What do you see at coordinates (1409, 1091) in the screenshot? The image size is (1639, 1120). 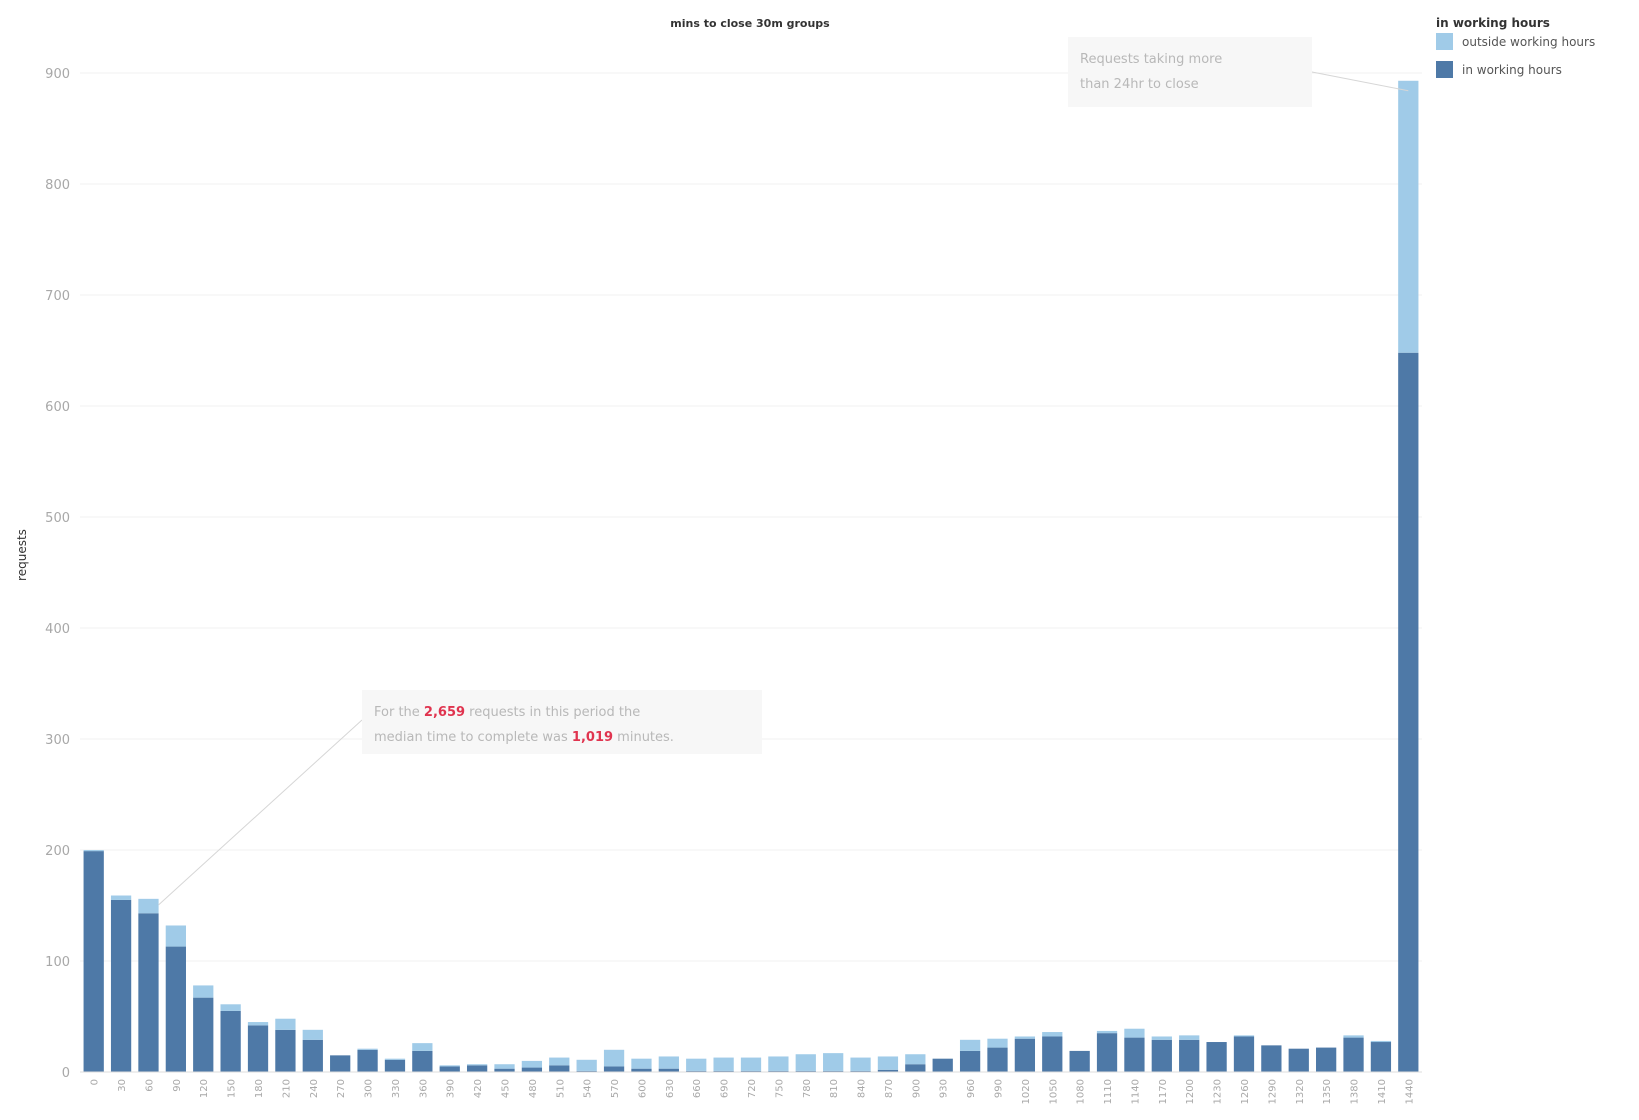 I see `x-tick-label: 1440` at bounding box center [1409, 1091].